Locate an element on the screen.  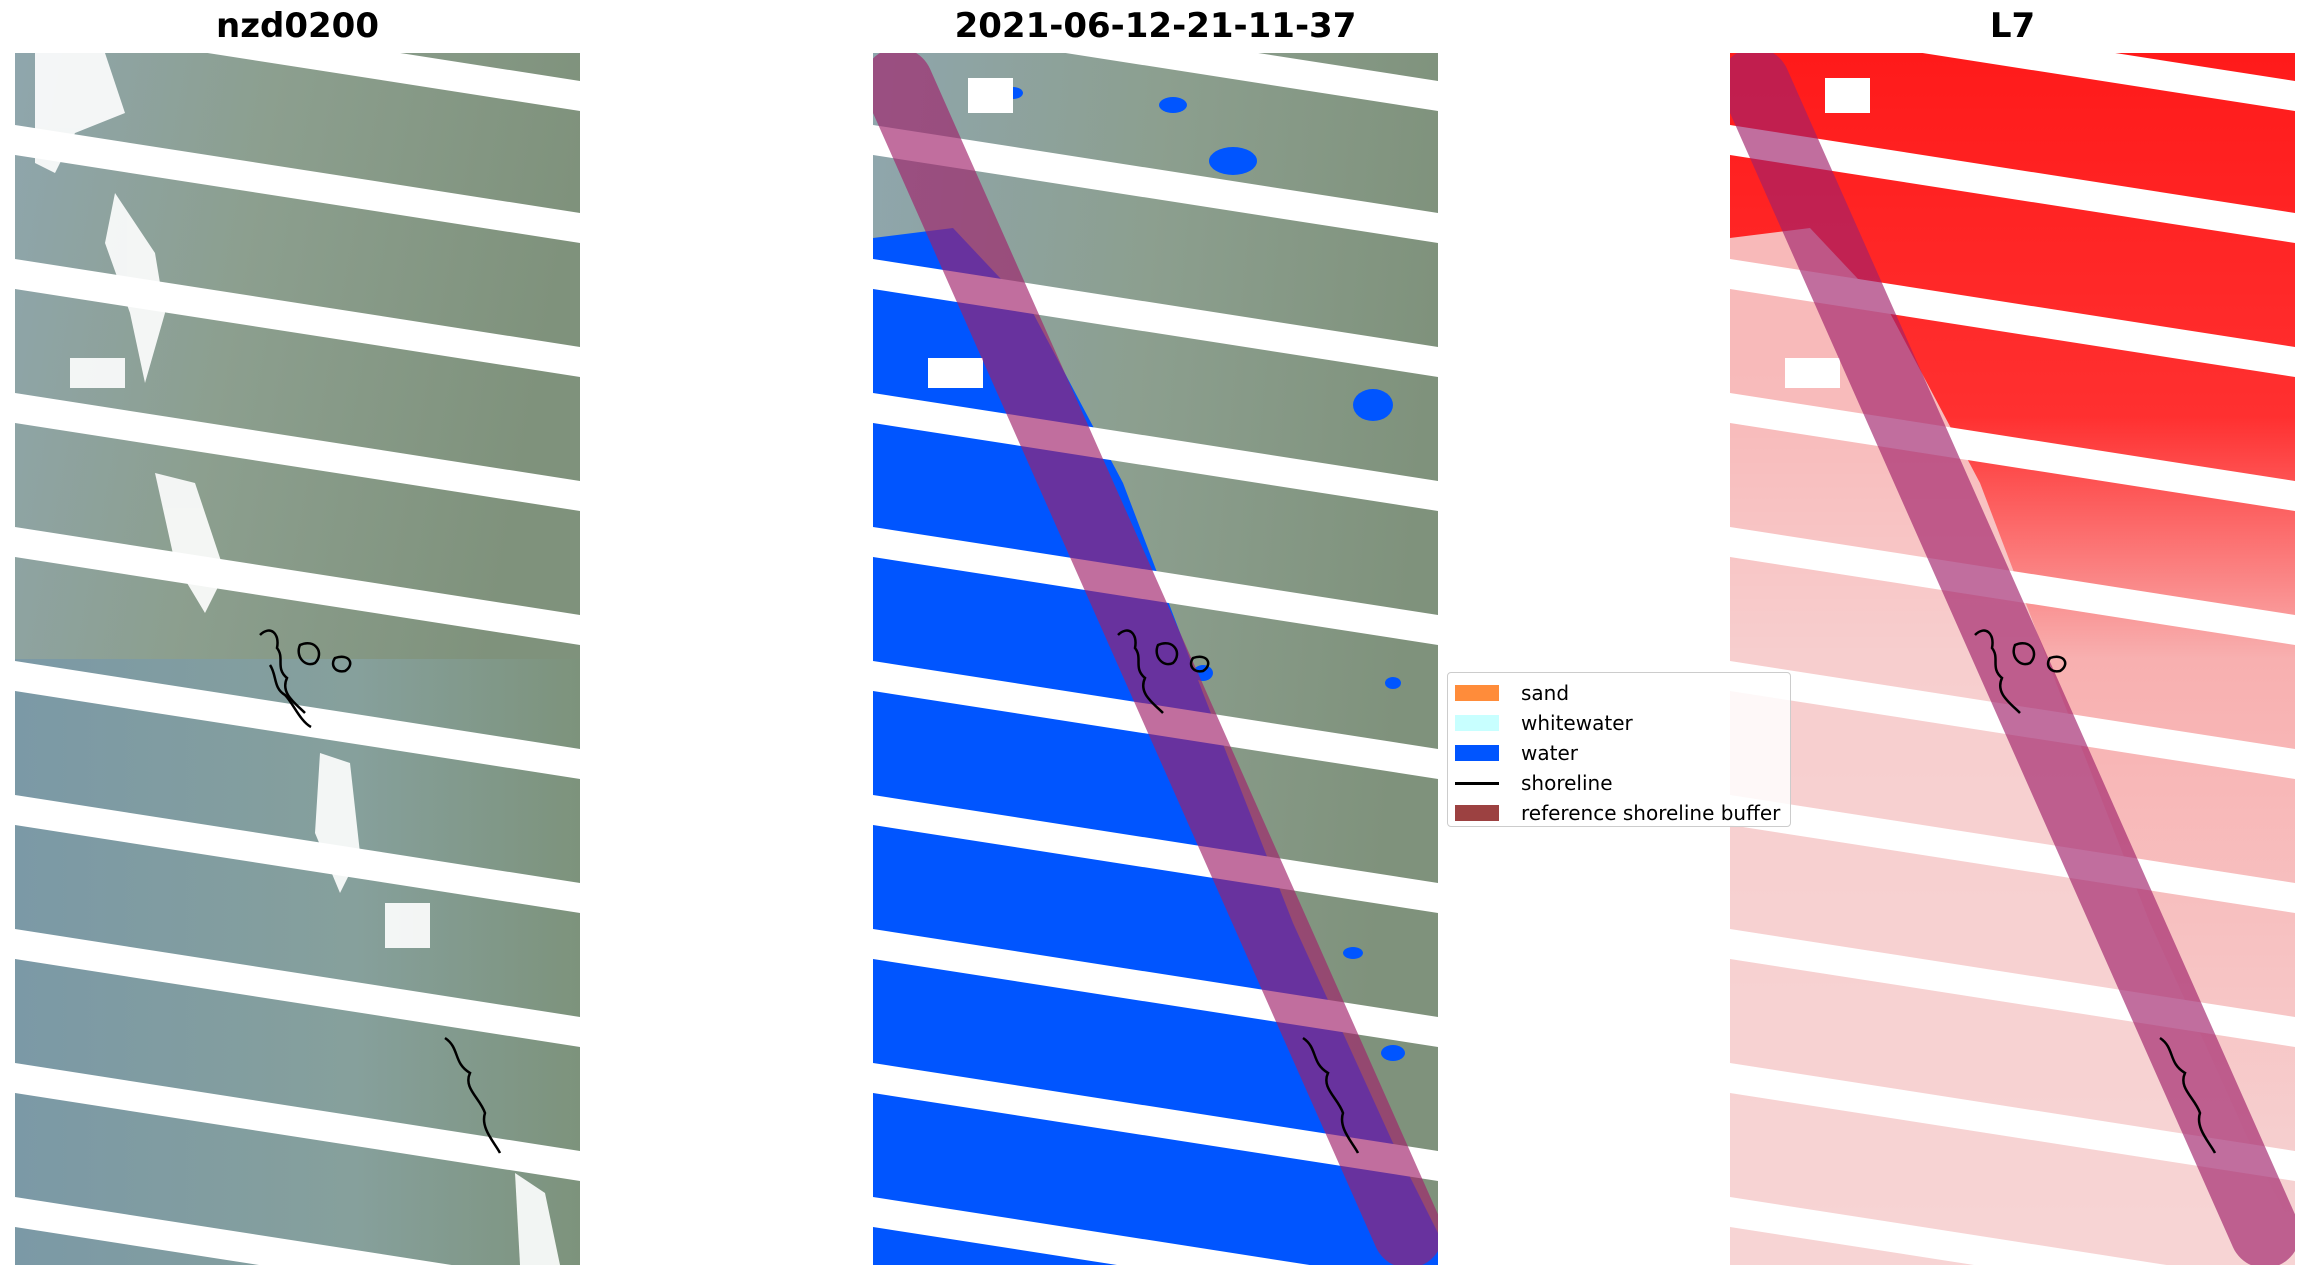
legend-item-buffer: reference shoreline buffer is located at coordinates (1617, 813).